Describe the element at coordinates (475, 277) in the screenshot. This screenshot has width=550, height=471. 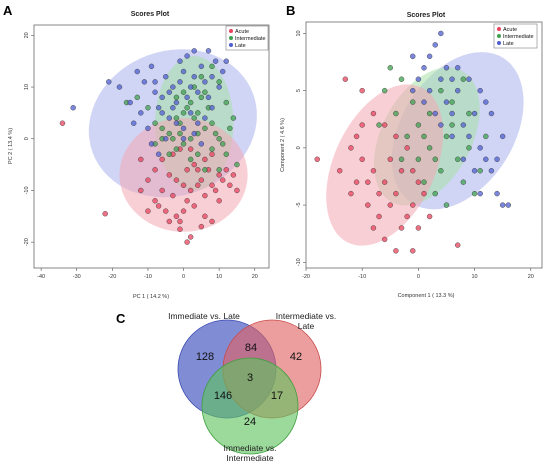
I see `plotB-xtick-label: 10` at that location.